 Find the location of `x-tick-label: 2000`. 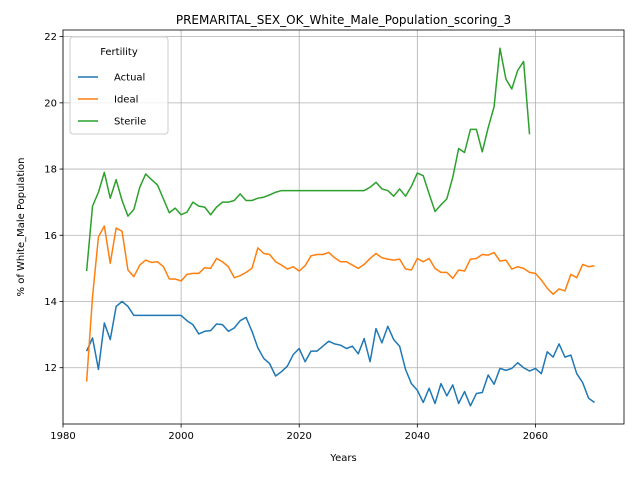

x-tick-label: 2000 is located at coordinates (180, 436).